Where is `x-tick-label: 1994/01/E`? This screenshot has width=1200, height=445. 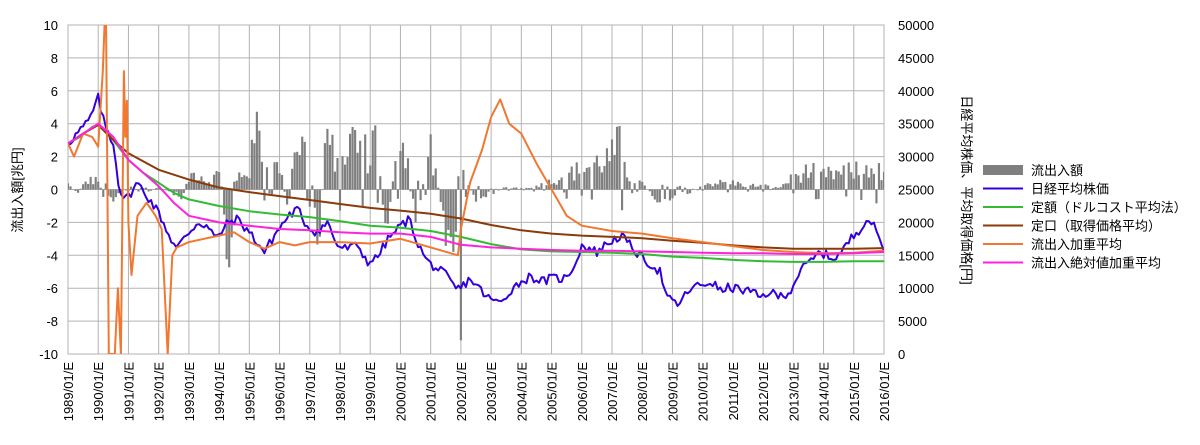
x-tick-label: 1994/01/E is located at coordinates (219, 392).